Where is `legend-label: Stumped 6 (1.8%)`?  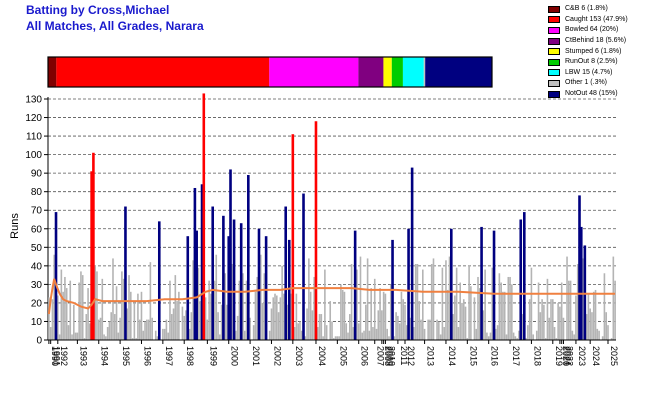 legend-label: Stumped 6 (1.8%) is located at coordinates (593, 51).